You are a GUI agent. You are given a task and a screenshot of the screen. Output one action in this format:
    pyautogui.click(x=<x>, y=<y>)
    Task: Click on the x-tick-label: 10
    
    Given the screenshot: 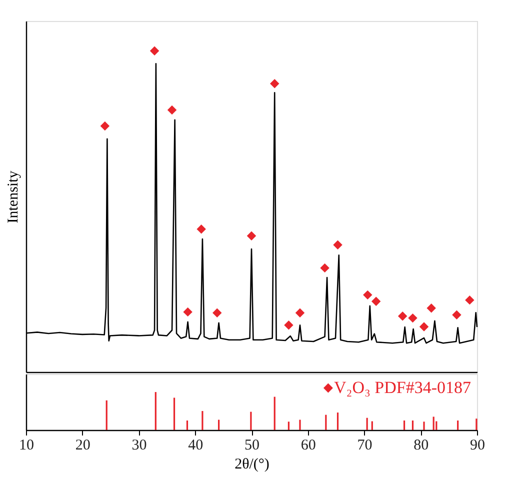 What is the action you would take?
    pyautogui.click(x=26, y=446)
    